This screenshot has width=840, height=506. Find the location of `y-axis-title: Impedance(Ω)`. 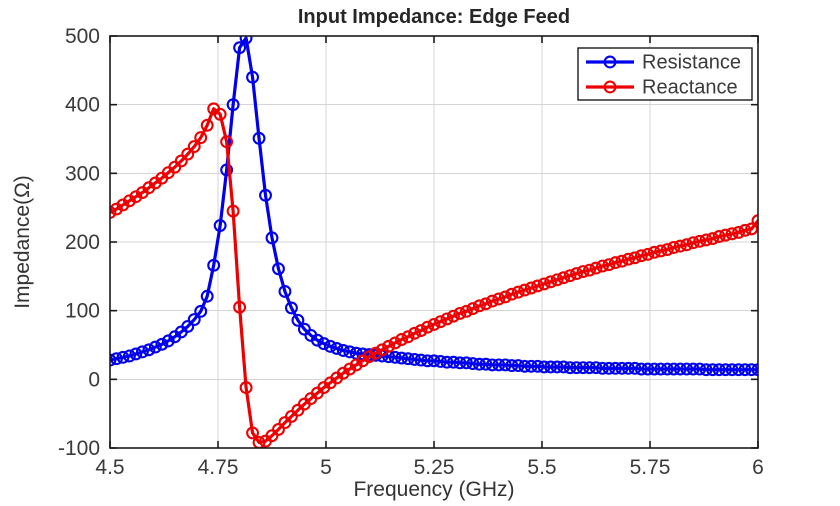

y-axis-title: Impedance(Ω) is located at coordinates (22, 242).